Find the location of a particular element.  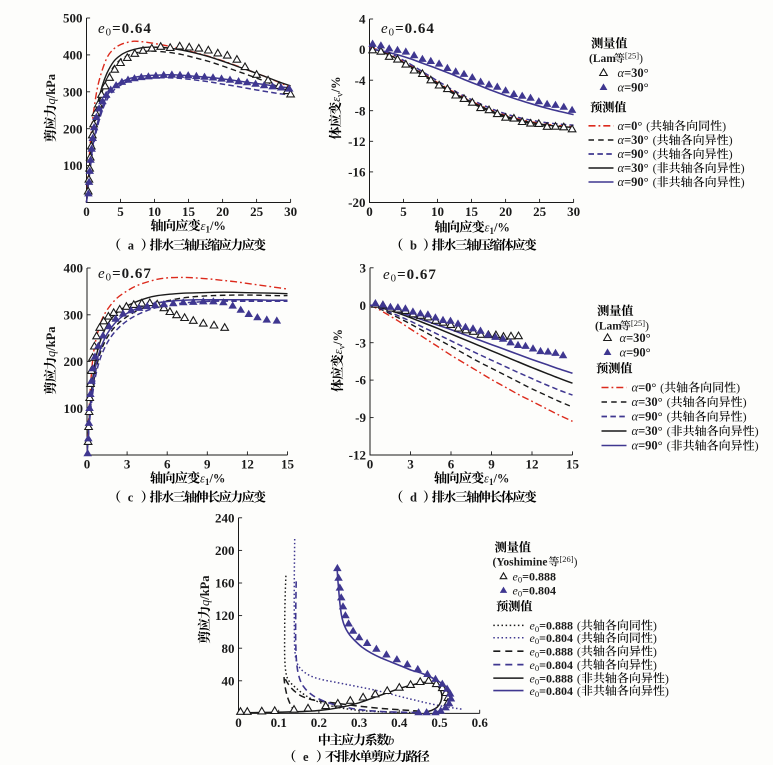

svg-text: -4 is located at coordinates (360, 80).